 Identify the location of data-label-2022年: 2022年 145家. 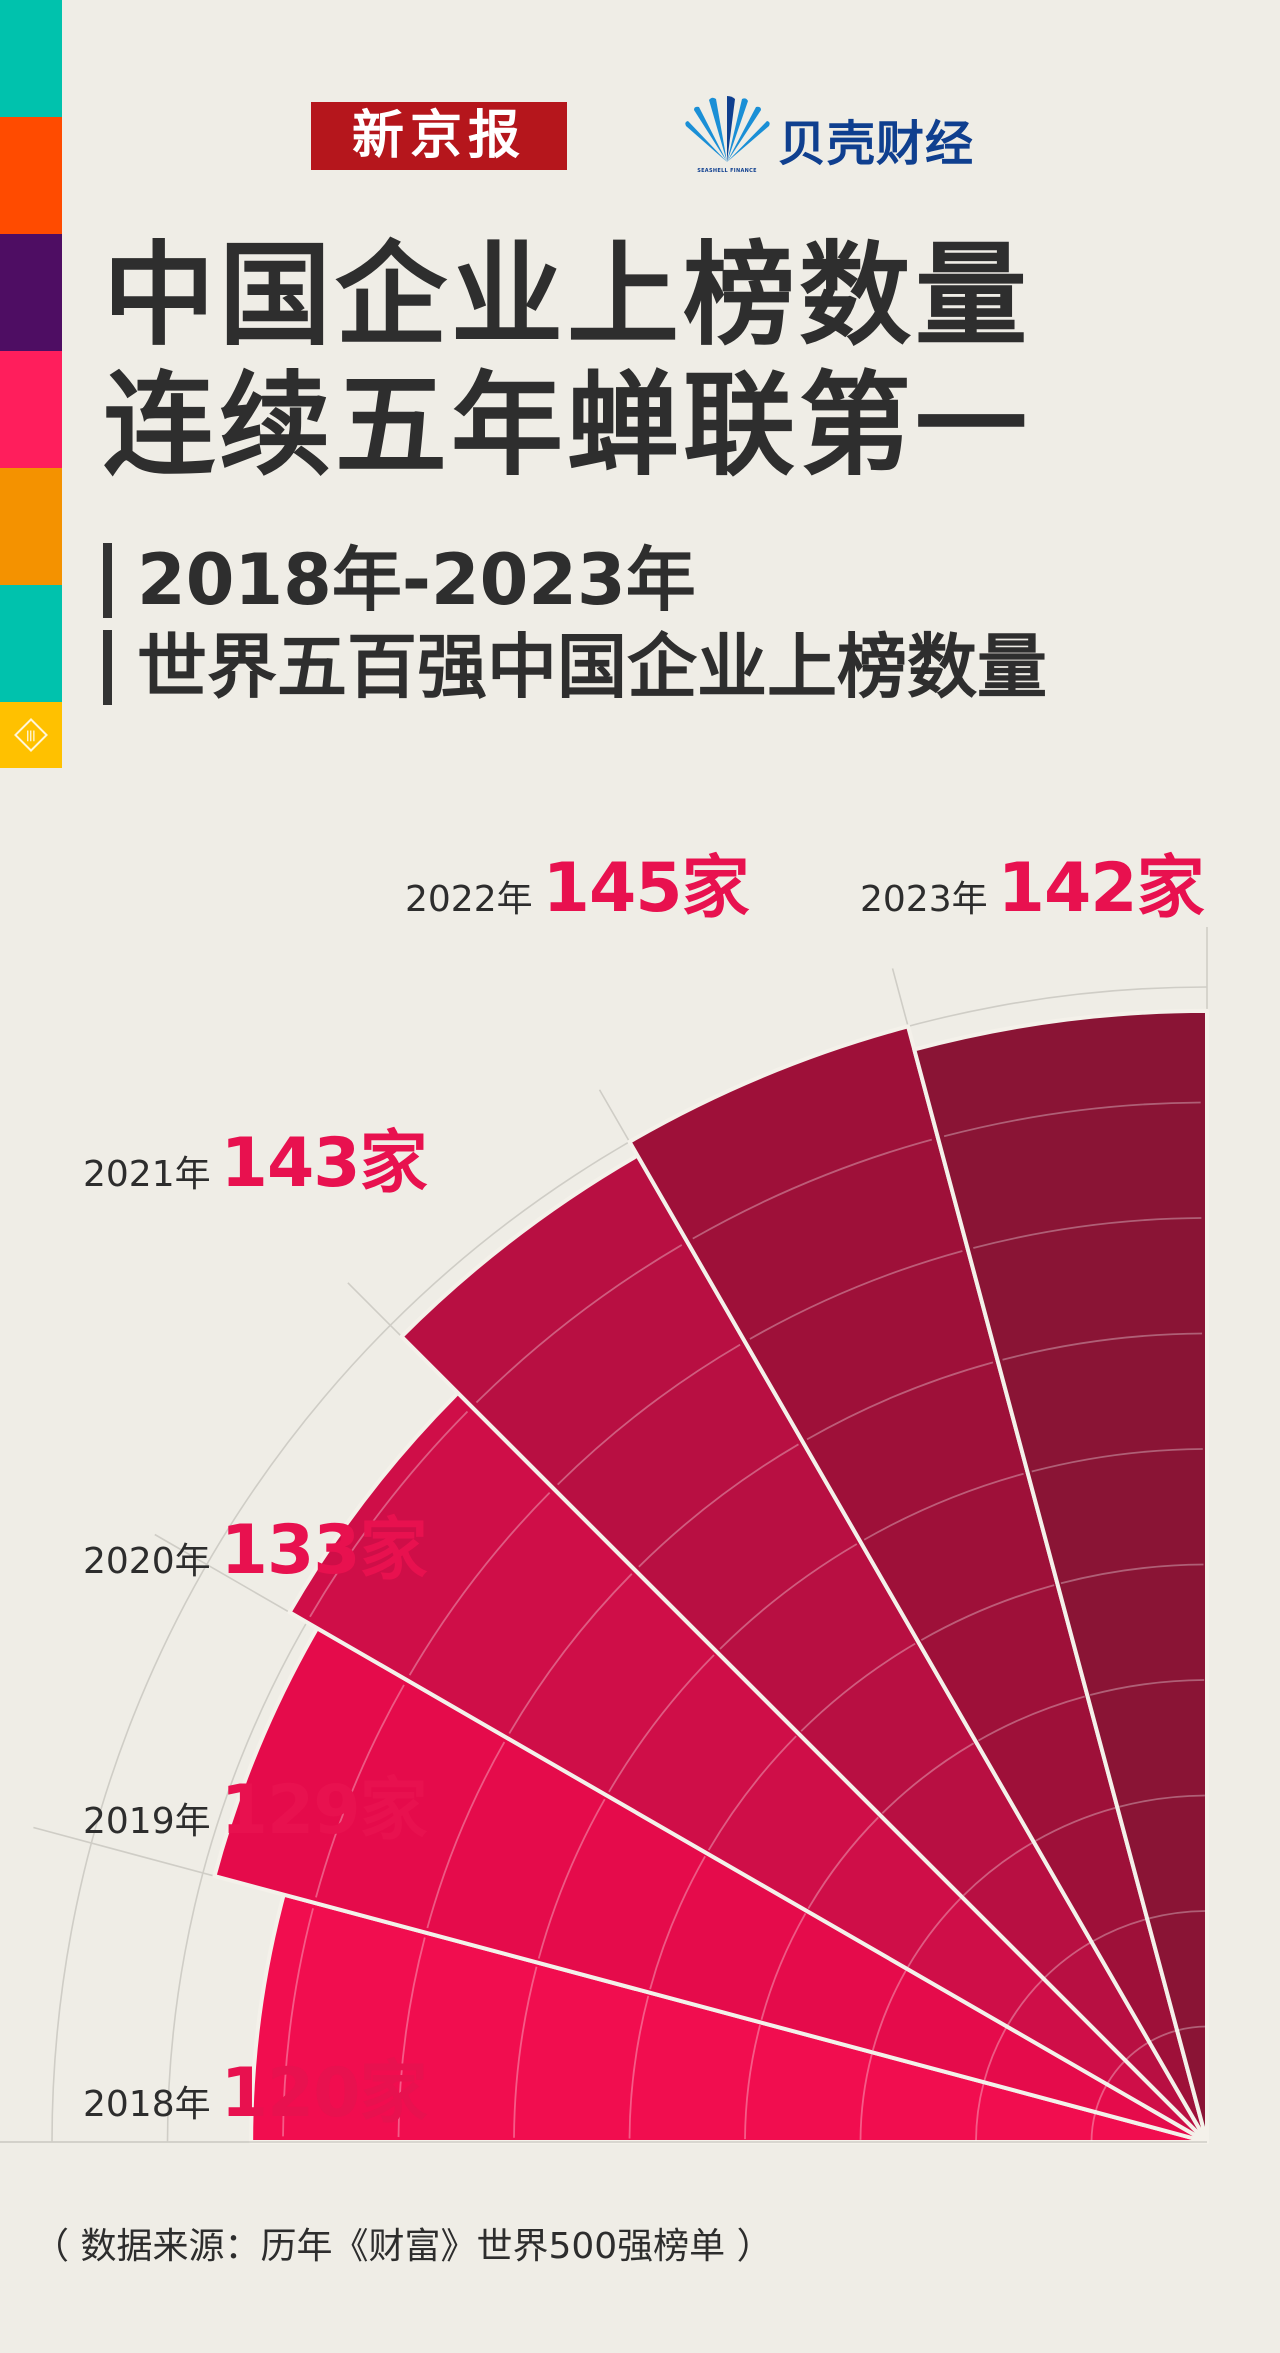
(577, 889).